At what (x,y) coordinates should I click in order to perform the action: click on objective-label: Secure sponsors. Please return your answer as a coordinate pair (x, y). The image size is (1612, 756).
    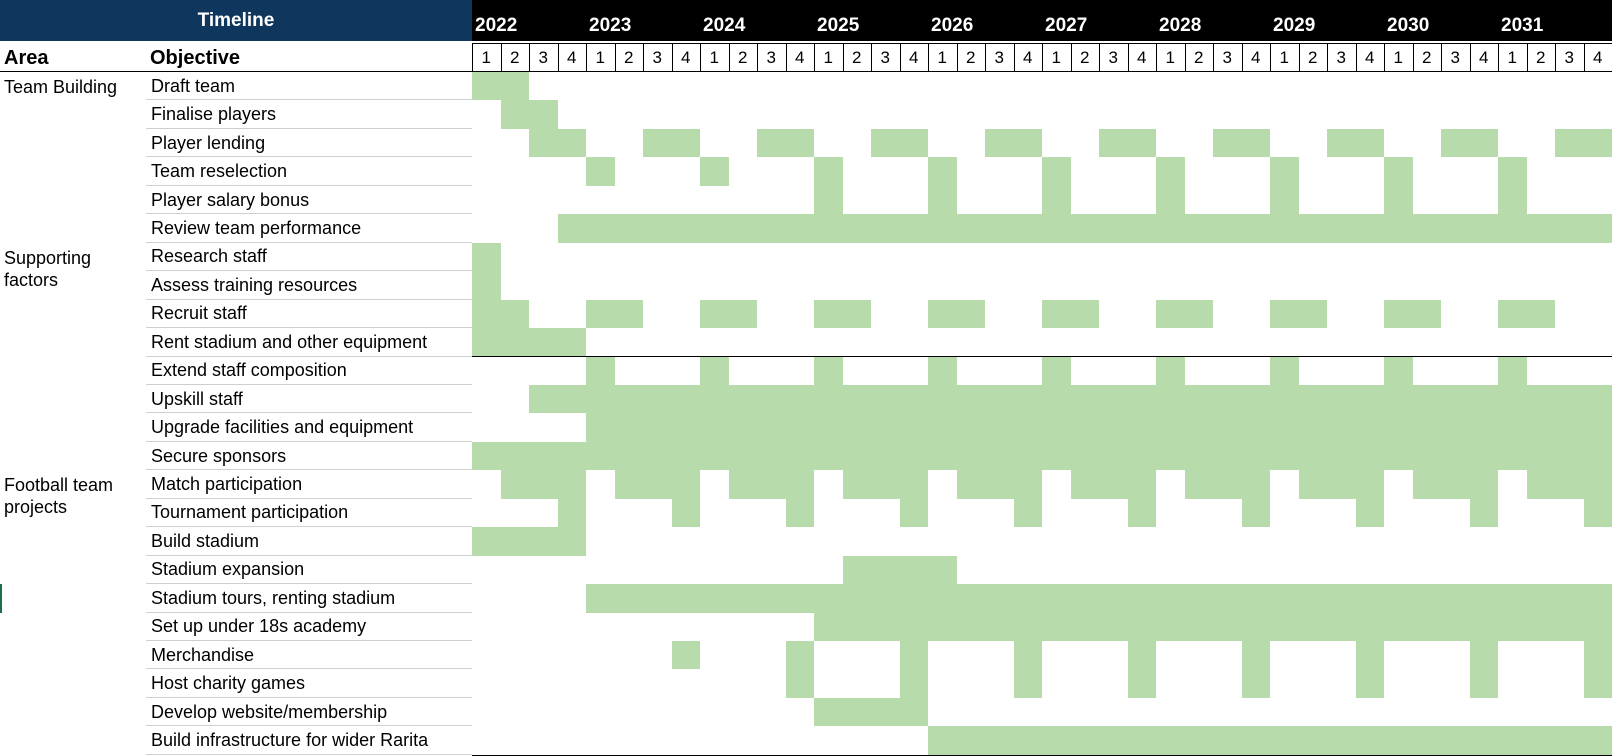
    Looking at the image, I should click on (219, 455).